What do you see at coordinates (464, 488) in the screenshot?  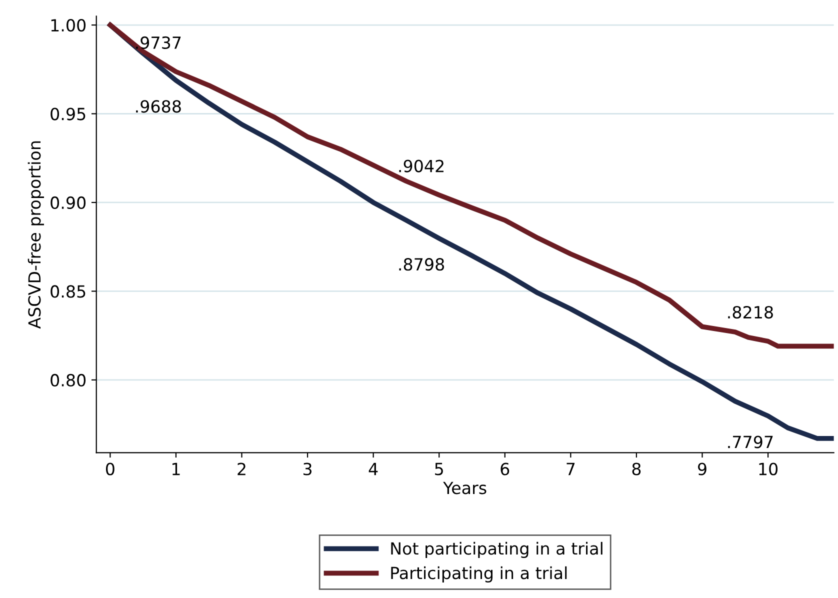 I see `x-axis-title: Years` at bounding box center [464, 488].